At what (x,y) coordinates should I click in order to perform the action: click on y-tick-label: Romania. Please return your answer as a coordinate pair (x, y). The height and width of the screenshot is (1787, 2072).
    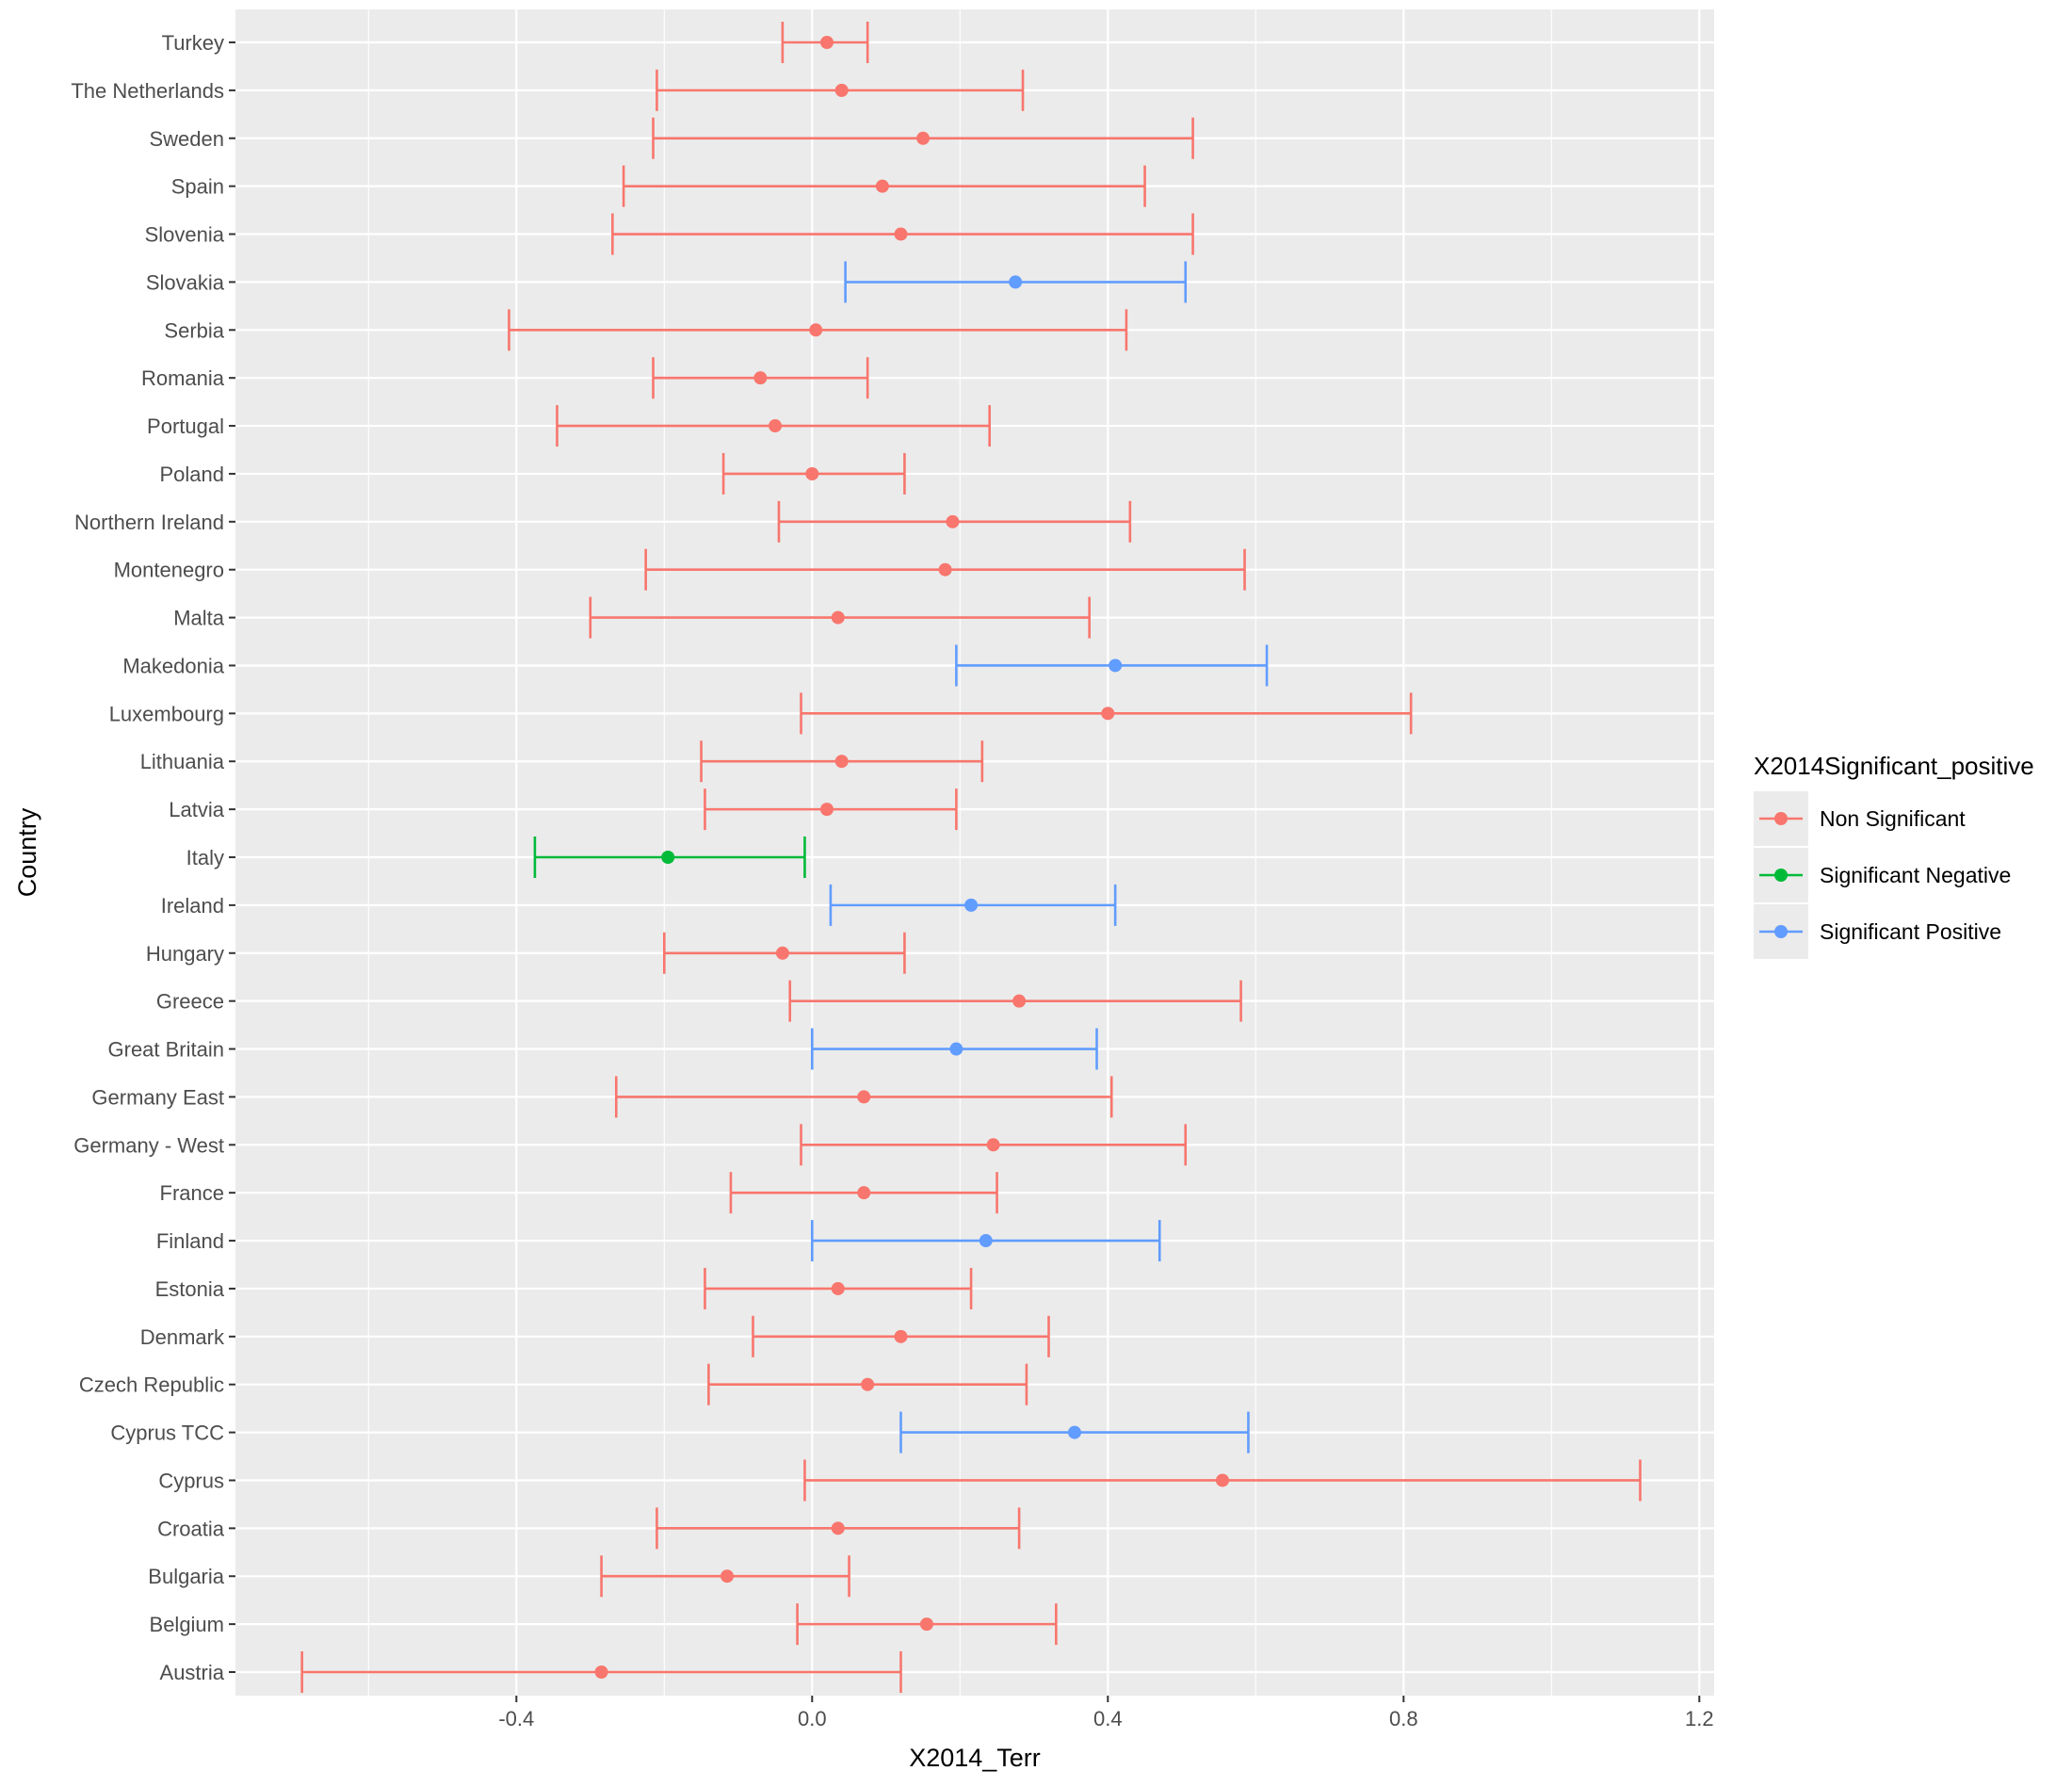
    Looking at the image, I should click on (183, 378).